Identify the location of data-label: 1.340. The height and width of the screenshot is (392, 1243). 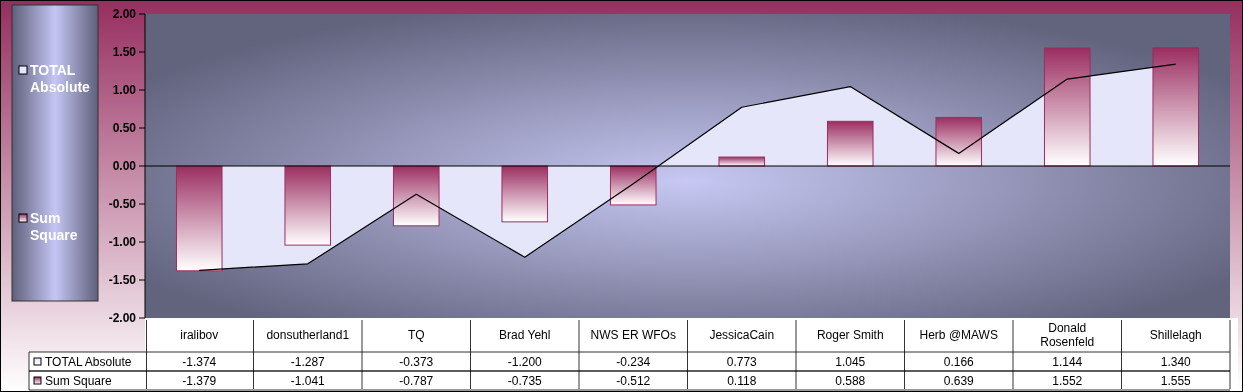
(1176, 361).